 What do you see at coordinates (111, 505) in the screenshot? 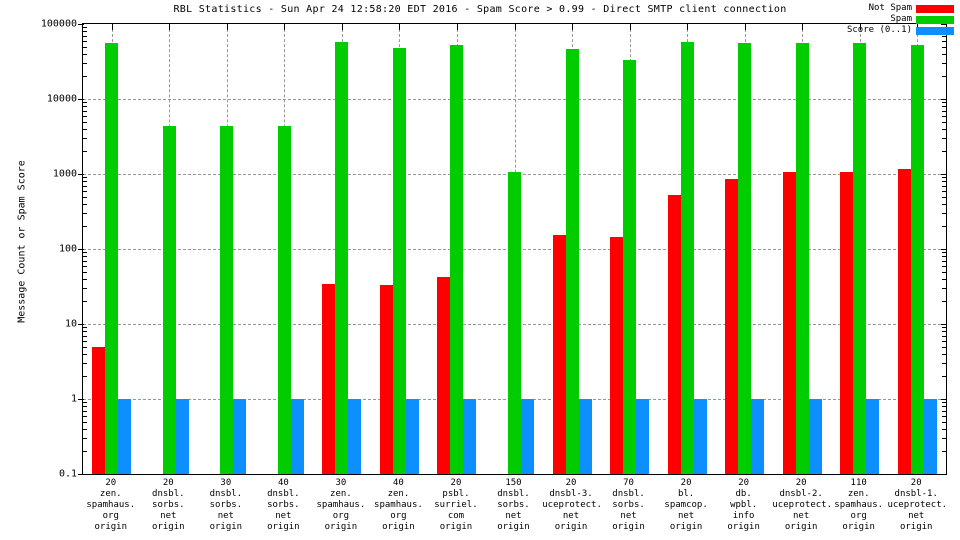
I see `x-axis-category-label: 20 zen. spamhaus. org origin` at bounding box center [111, 505].